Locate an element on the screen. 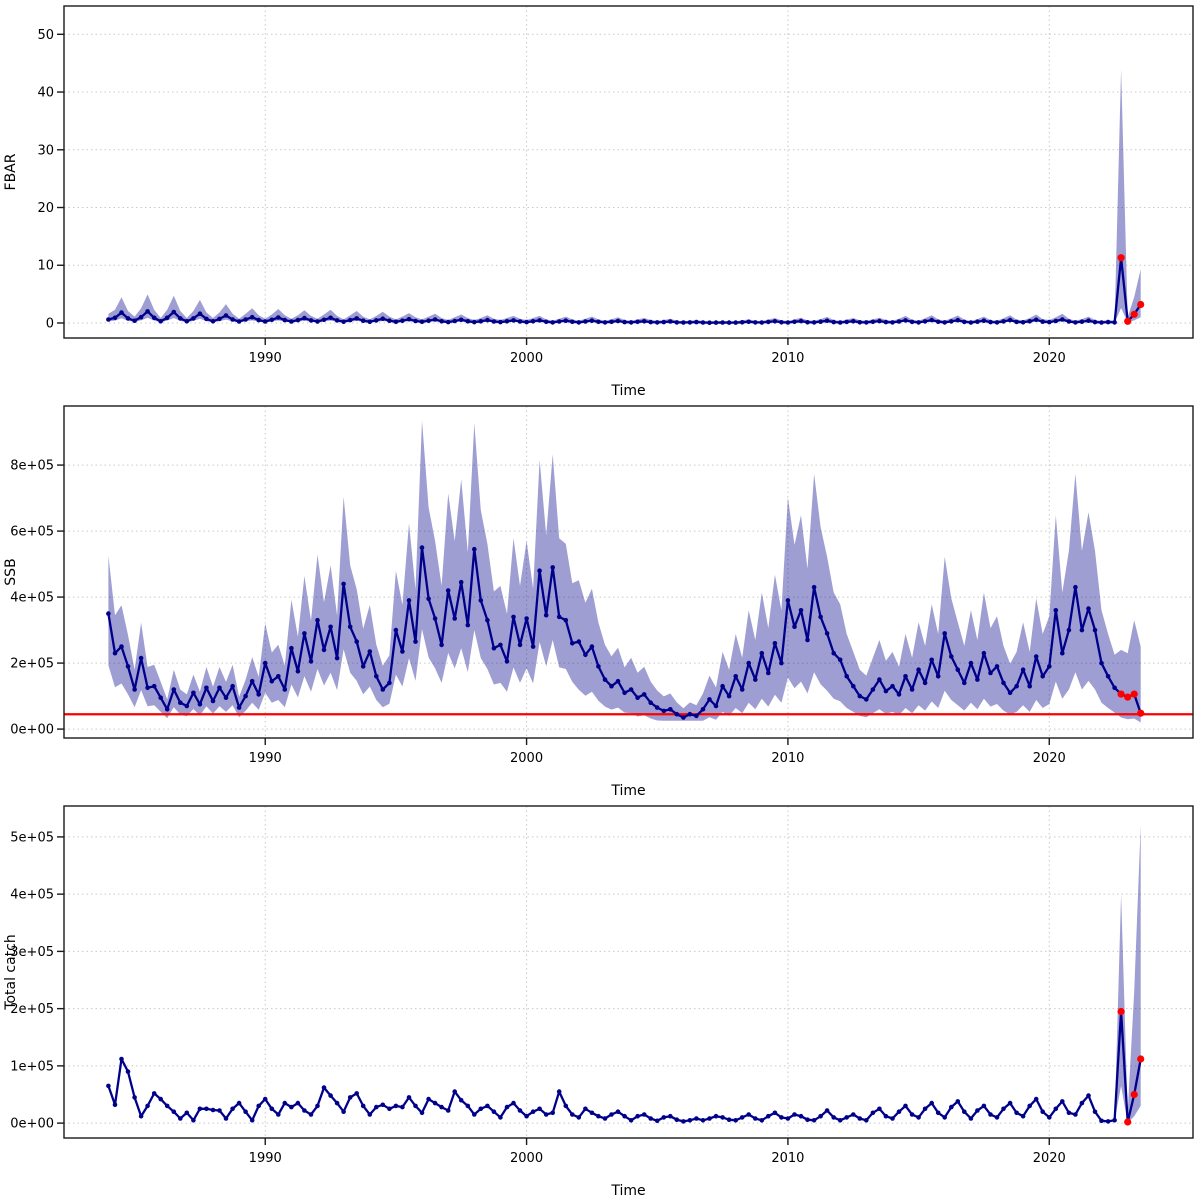 The image size is (1200, 1200). y-tick-label: 5e+05 is located at coordinates (32, 837).